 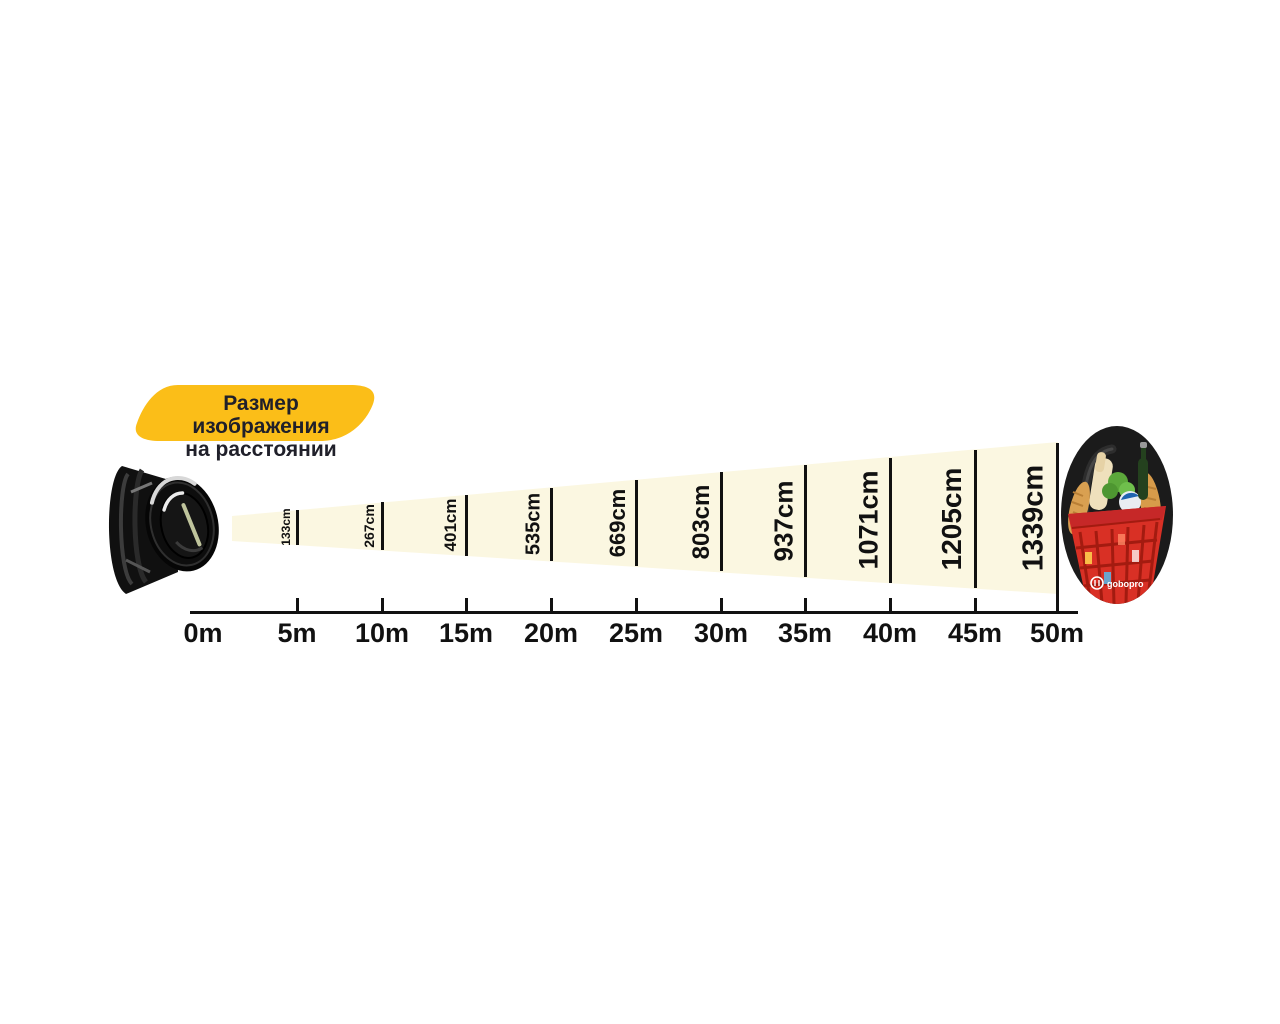 I want to click on axis-label-5m: 5m, so click(x=297, y=633).